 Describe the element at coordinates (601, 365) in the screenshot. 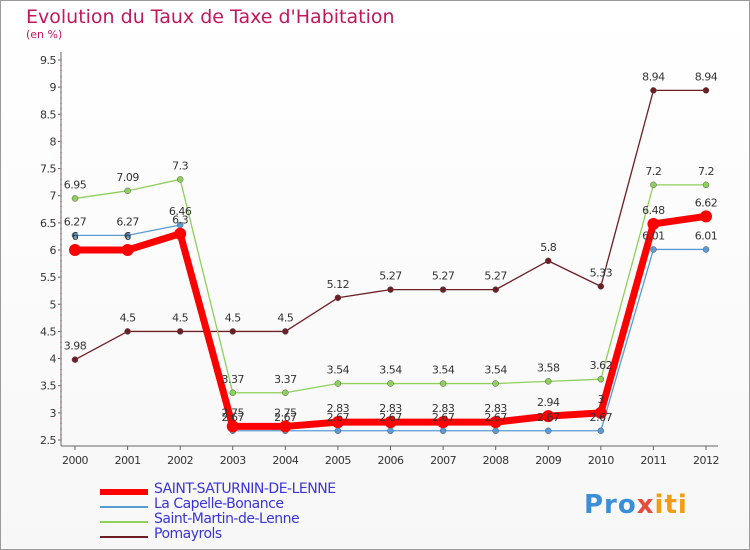

I see `data-label: 3.62` at that location.